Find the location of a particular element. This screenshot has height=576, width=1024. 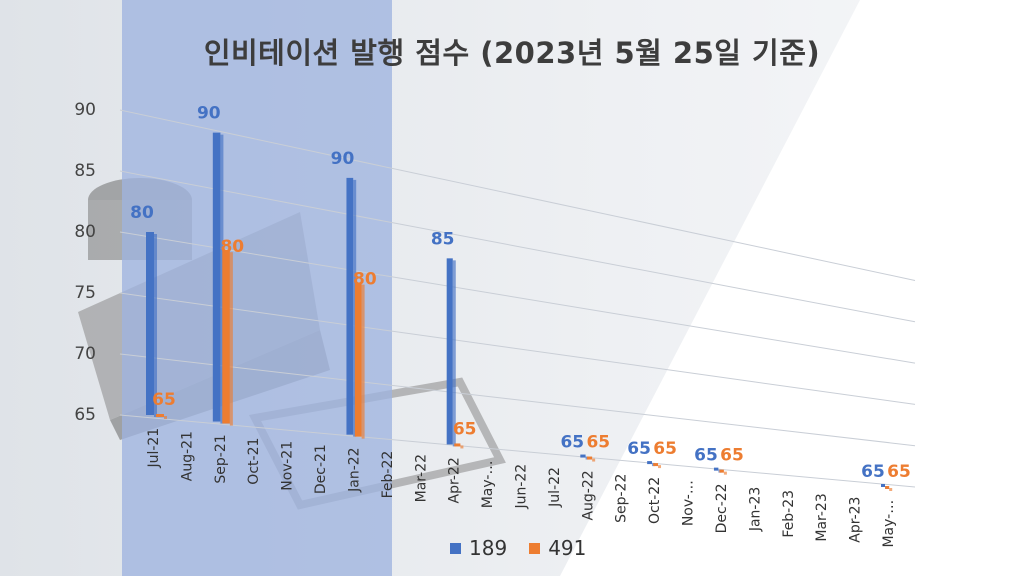

x-tick-label: Jun-22 is located at coordinates (522, 487).